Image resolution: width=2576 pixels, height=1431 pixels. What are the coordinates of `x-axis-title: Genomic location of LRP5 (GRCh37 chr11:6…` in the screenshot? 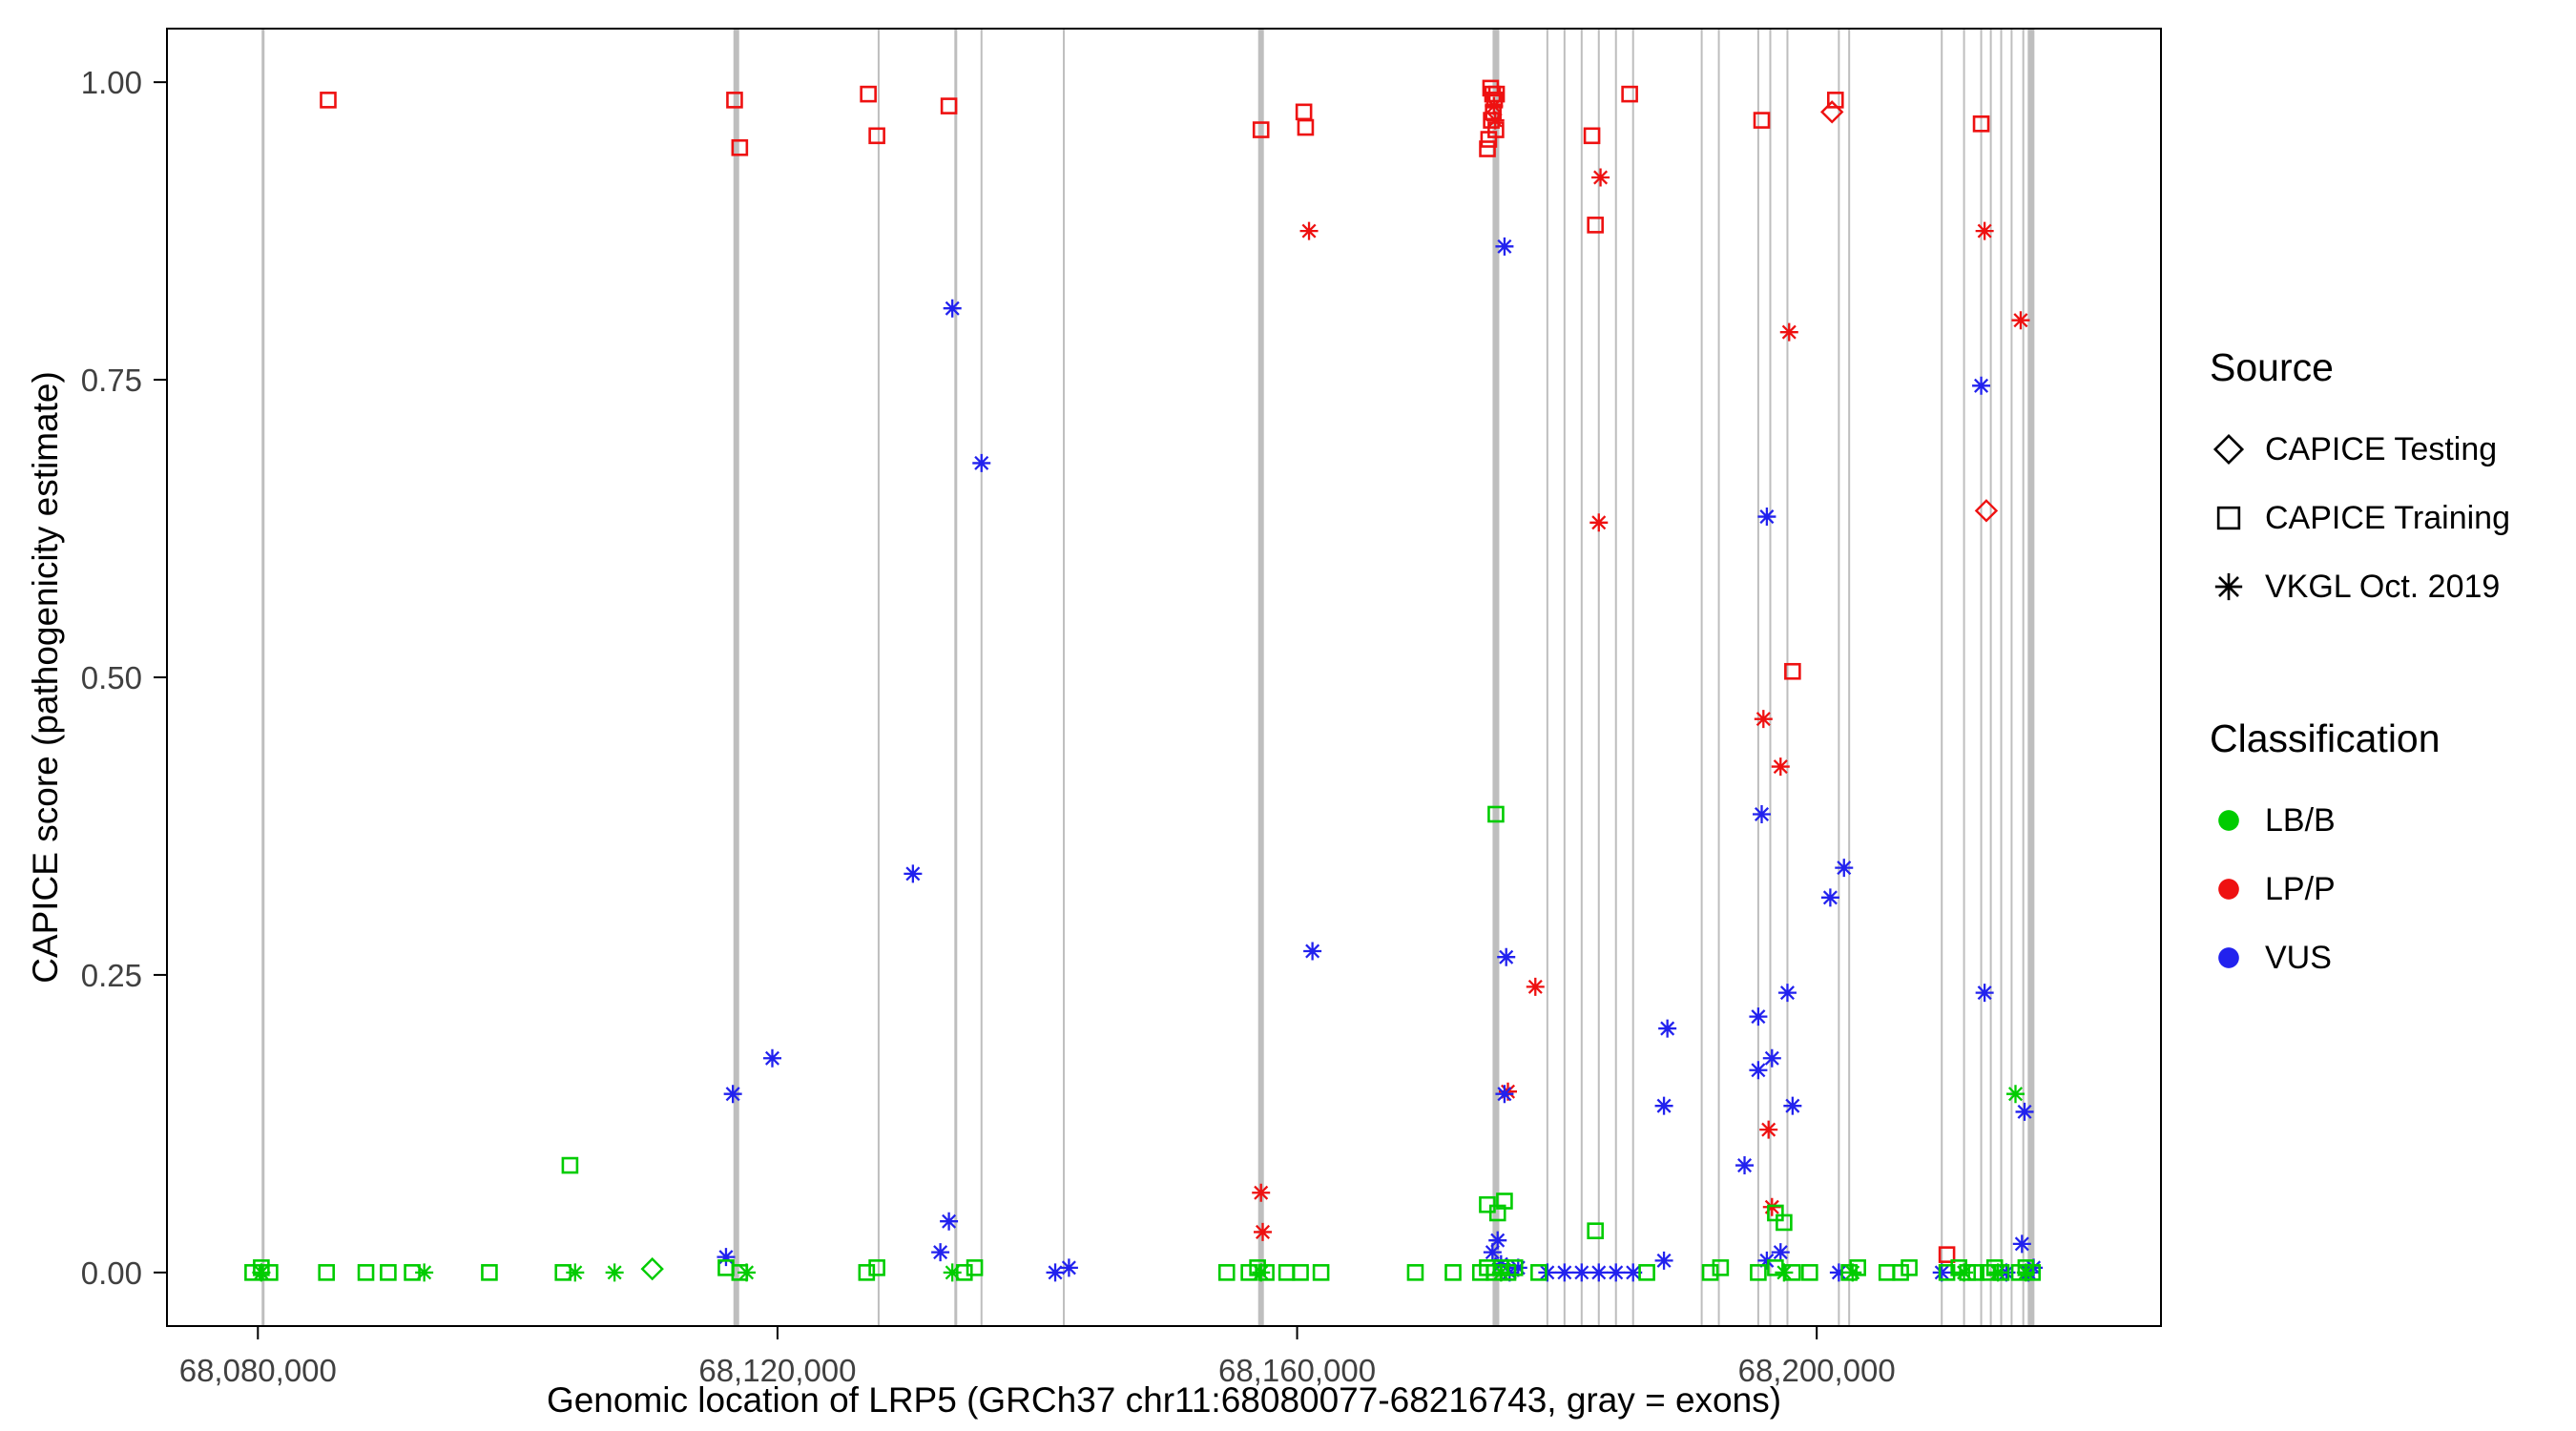 It's located at (1164, 1400).